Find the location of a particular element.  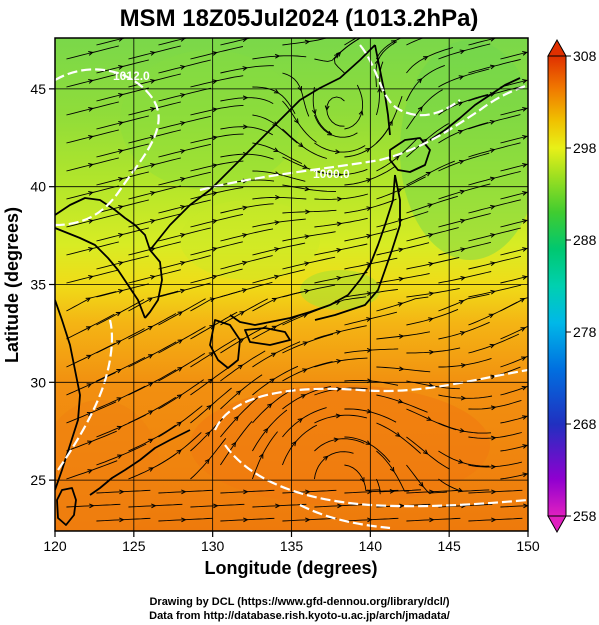

x-axis-ticks: 120 125 130 135 140 145 150 is located at coordinates (291, 542).